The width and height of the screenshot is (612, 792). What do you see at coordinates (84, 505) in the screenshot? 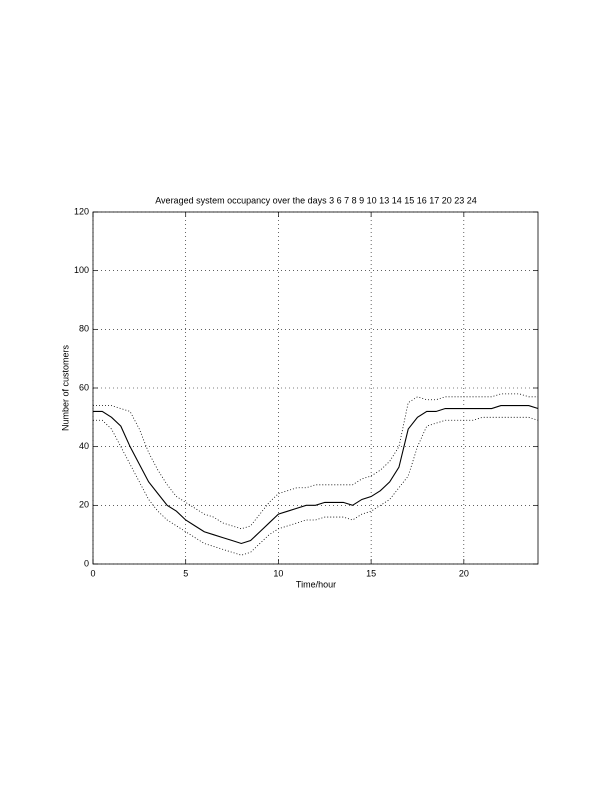
I see `y-tick-label: 20` at bounding box center [84, 505].